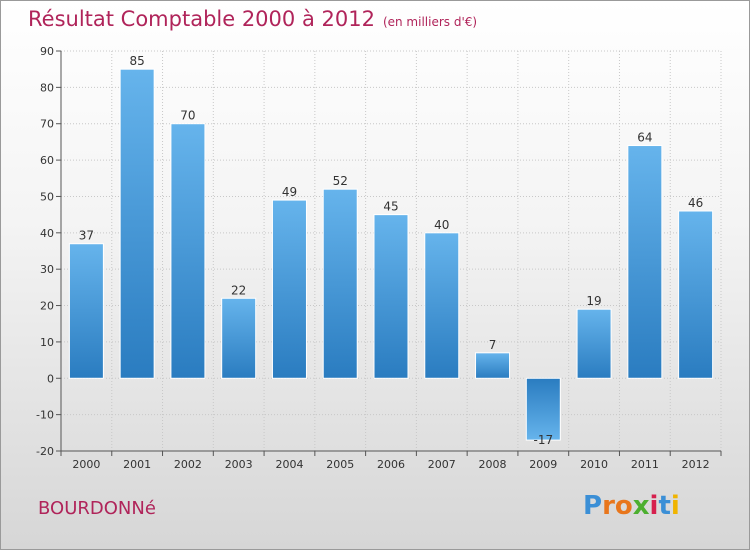  I want to click on y-tick-label: 40, so click(47, 233).